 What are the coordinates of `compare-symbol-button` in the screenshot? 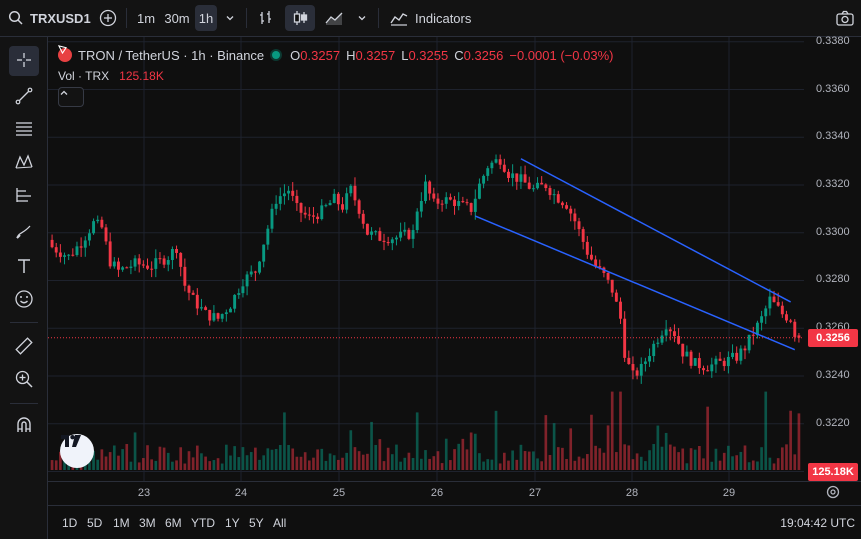 It's located at (108, 18).